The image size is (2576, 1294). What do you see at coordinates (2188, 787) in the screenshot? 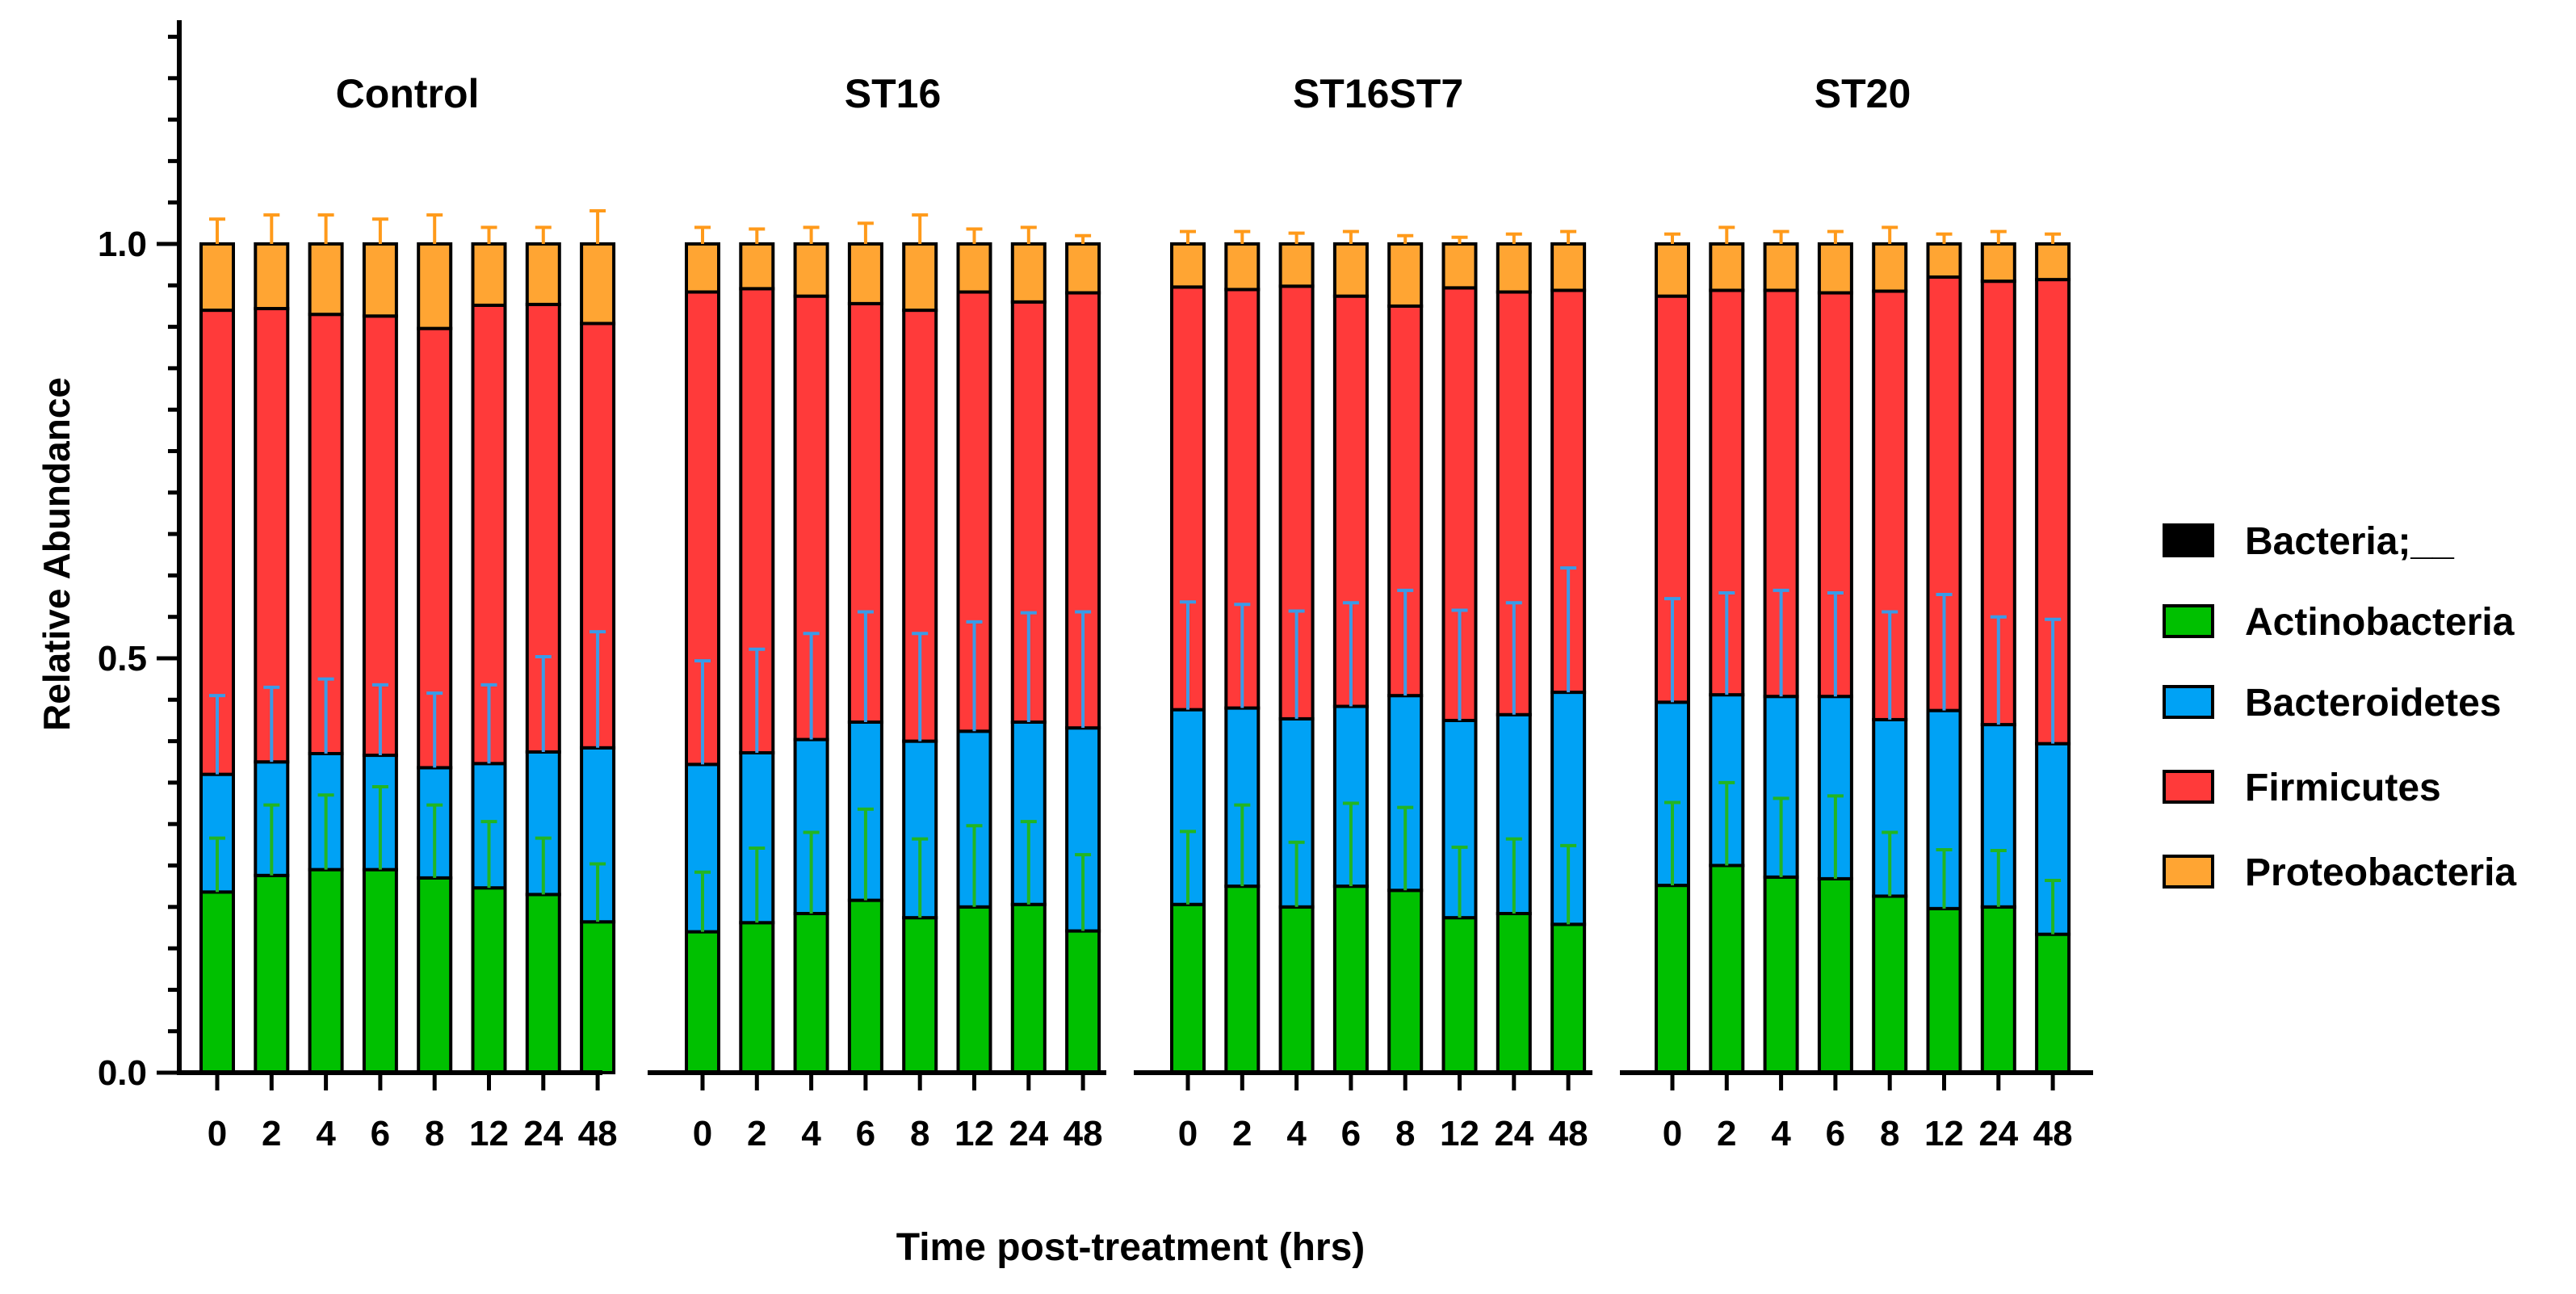
I see `legend-swatch-firmicutes` at bounding box center [2188, 787].